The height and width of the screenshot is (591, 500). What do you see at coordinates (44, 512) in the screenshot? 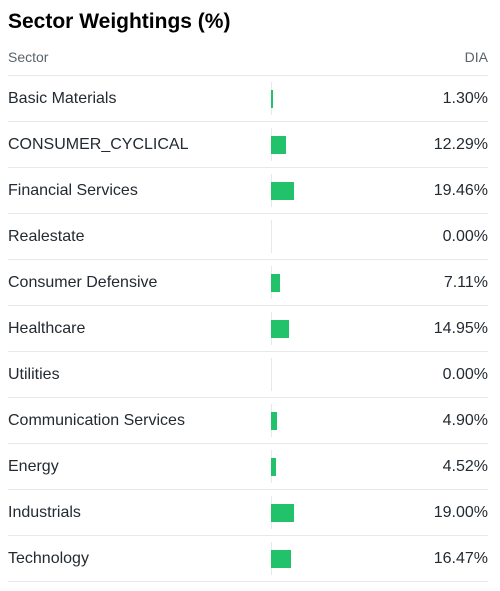
I see `sector-name: Industrials` at bounding box center [44, 512].